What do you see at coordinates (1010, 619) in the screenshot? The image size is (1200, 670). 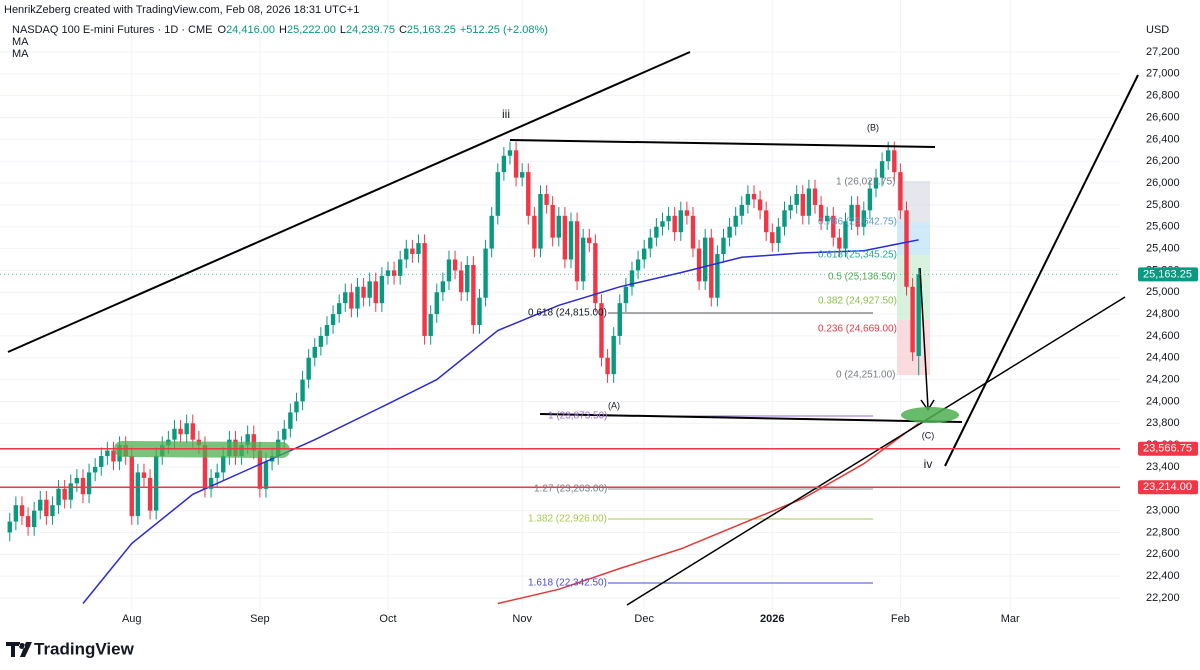 I see `x-tick-label: Mar` at bounding box center [1010, 619].